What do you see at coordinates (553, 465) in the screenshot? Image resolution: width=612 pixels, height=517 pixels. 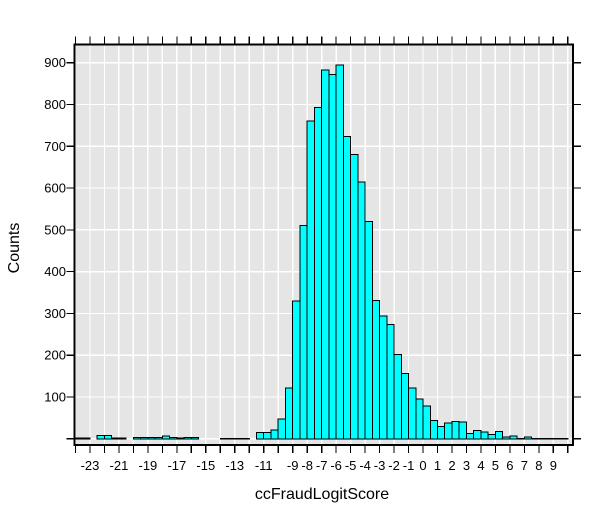 I see `x-tick-label: 9` at bounding box center [553, 465].